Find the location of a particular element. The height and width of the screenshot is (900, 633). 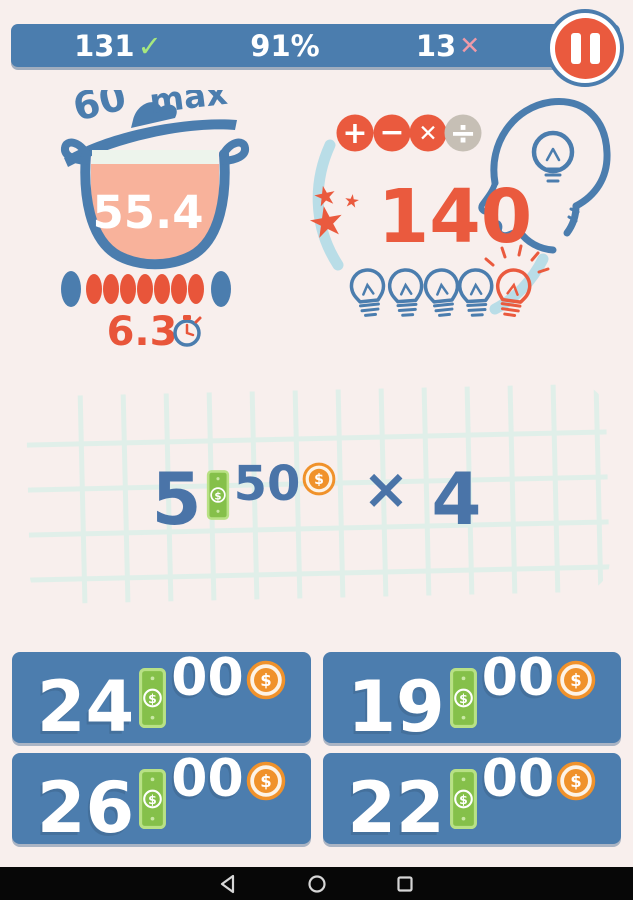

cross-icon: ✕ is located at coordinates (470, 45).